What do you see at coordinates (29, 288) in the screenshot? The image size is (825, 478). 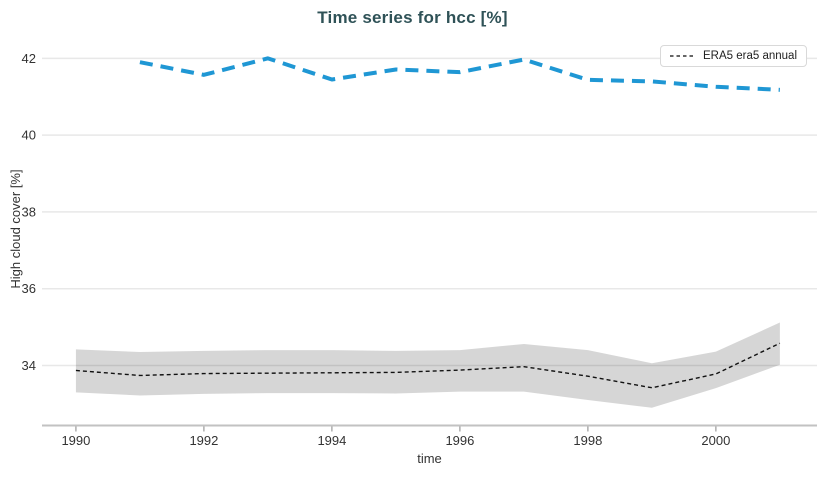 I see `y-tick-label: 36` at bounding box center [29, 288].